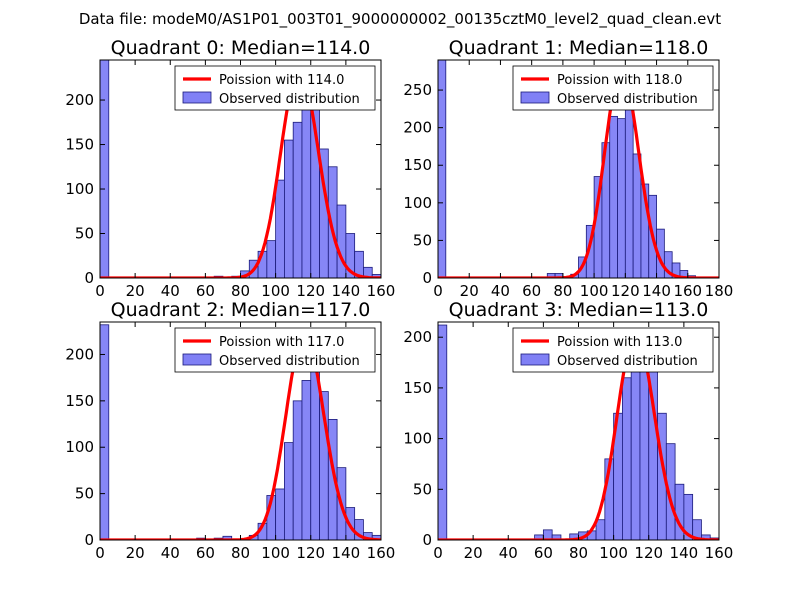  Describe the element at coordinates (619, 80) in the screenshot. I see `legend-line-label: Poission with 118.0` at that location.